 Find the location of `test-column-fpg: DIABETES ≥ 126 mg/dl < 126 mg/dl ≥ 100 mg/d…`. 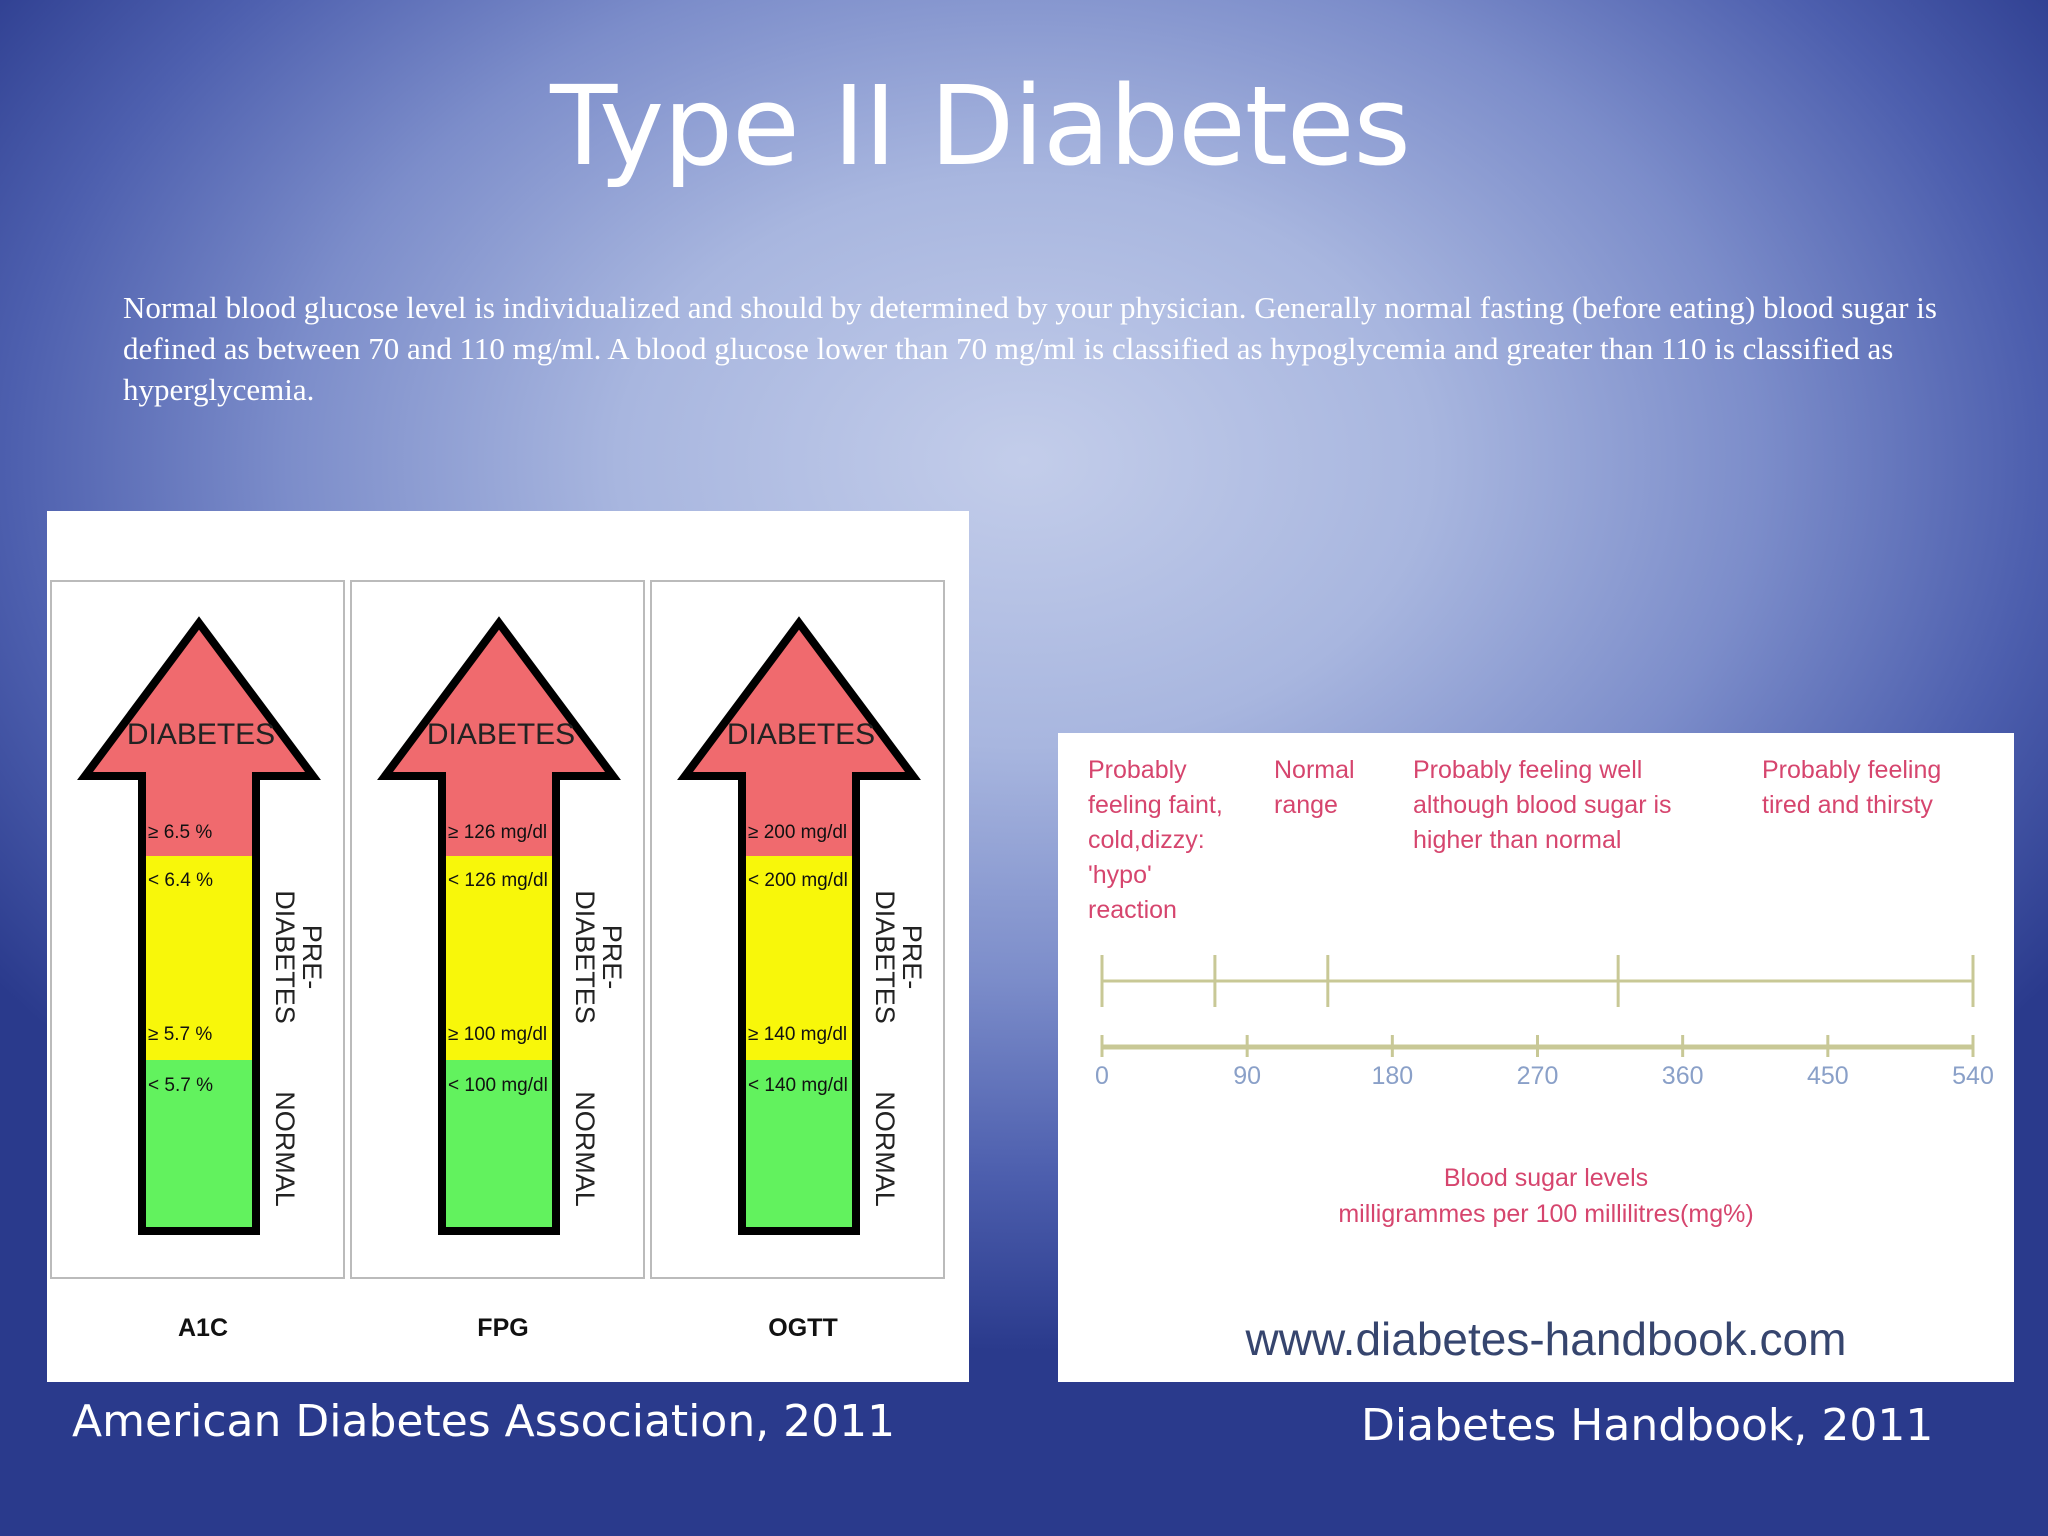

test-column-fpg: DIABETES ≥ 126 mg/dl < 126 mg/dl ≥ 100 mg/d… is located at coordinates (497, 961).